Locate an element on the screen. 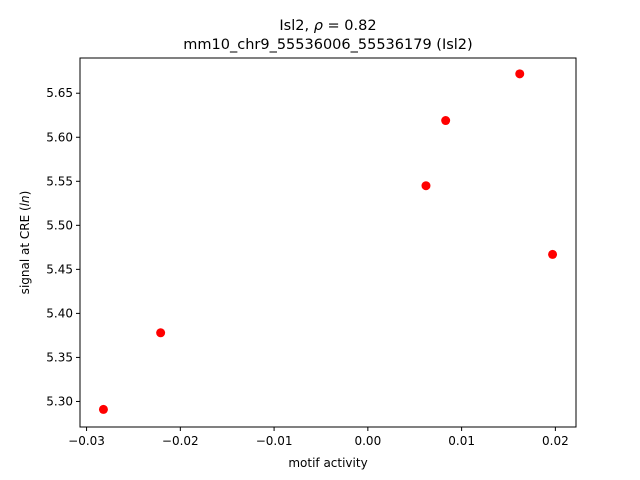 The image size is (640, 480). x-axis-label: motif activity is located at coordinates (327, 463).